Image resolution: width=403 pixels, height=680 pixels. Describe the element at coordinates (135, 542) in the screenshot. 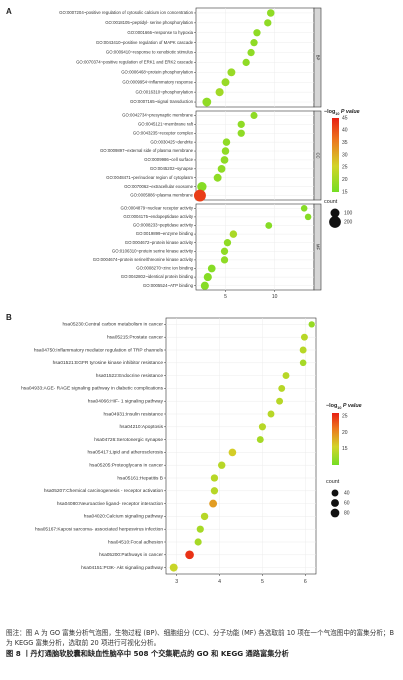

I see `term-label: hsa04510:Focal adhesion` at that location.